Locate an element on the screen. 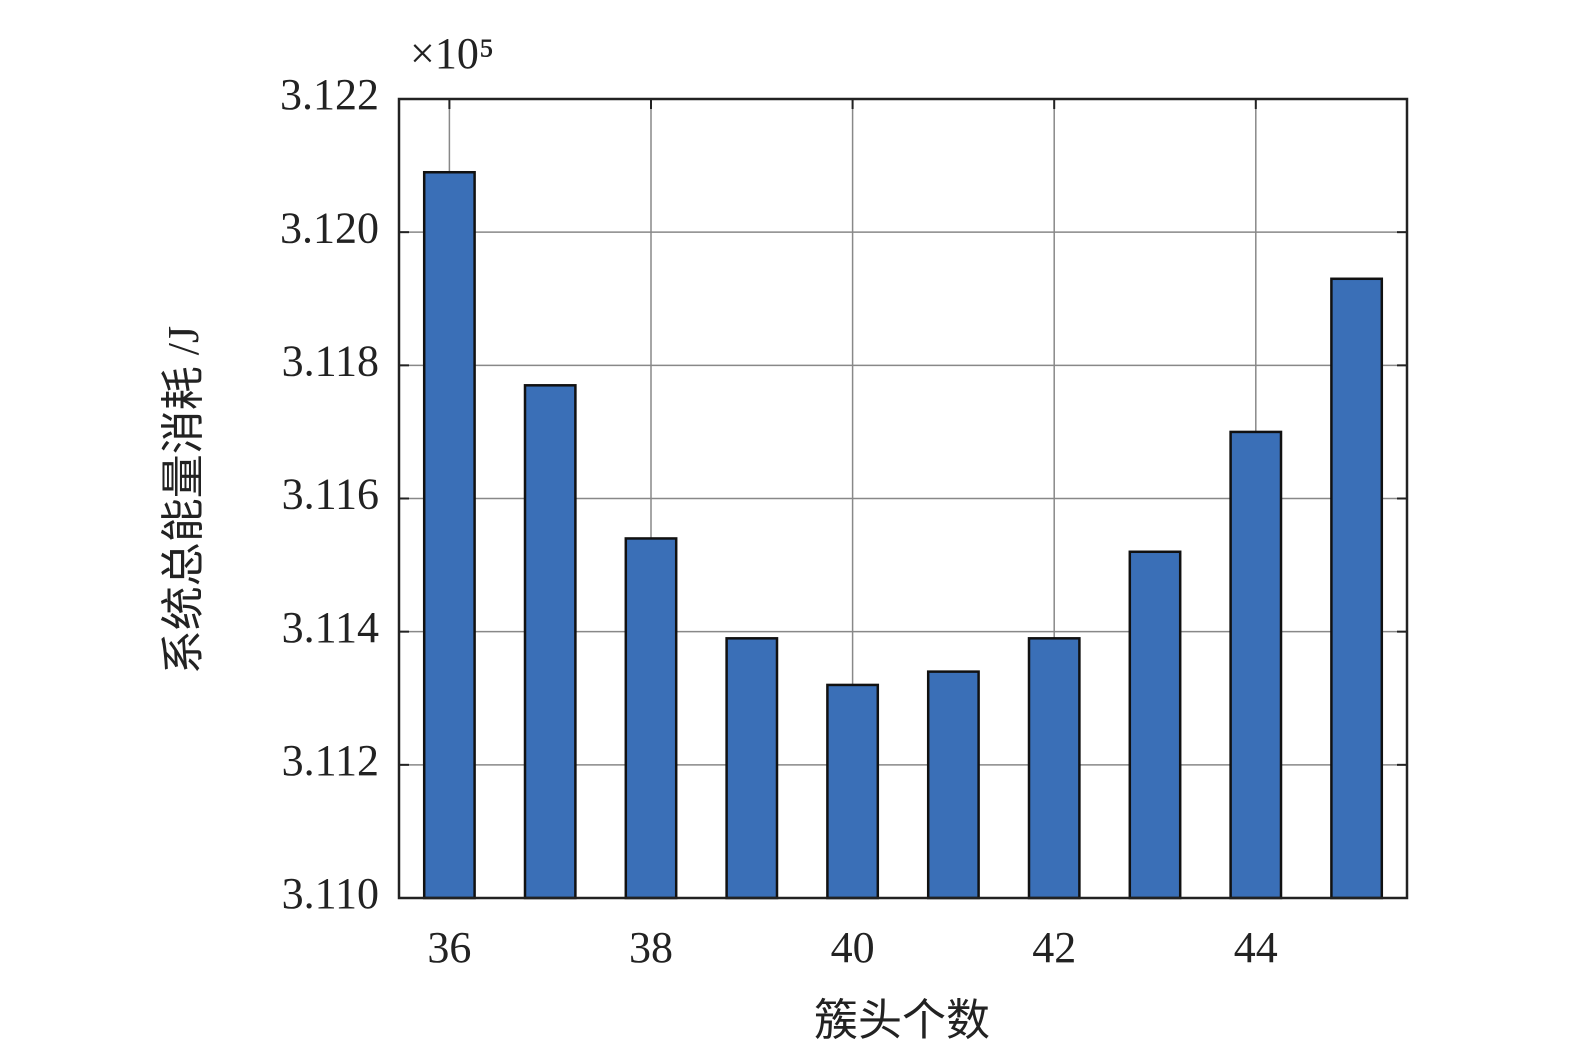  y-tick-label: 3.114 is located at coordinates (330, 627).